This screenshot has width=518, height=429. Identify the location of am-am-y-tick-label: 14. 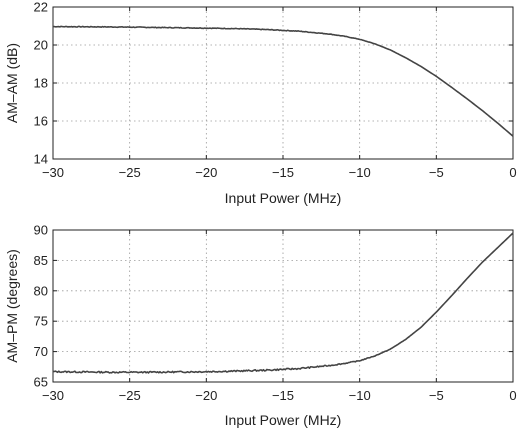
(41, 159).